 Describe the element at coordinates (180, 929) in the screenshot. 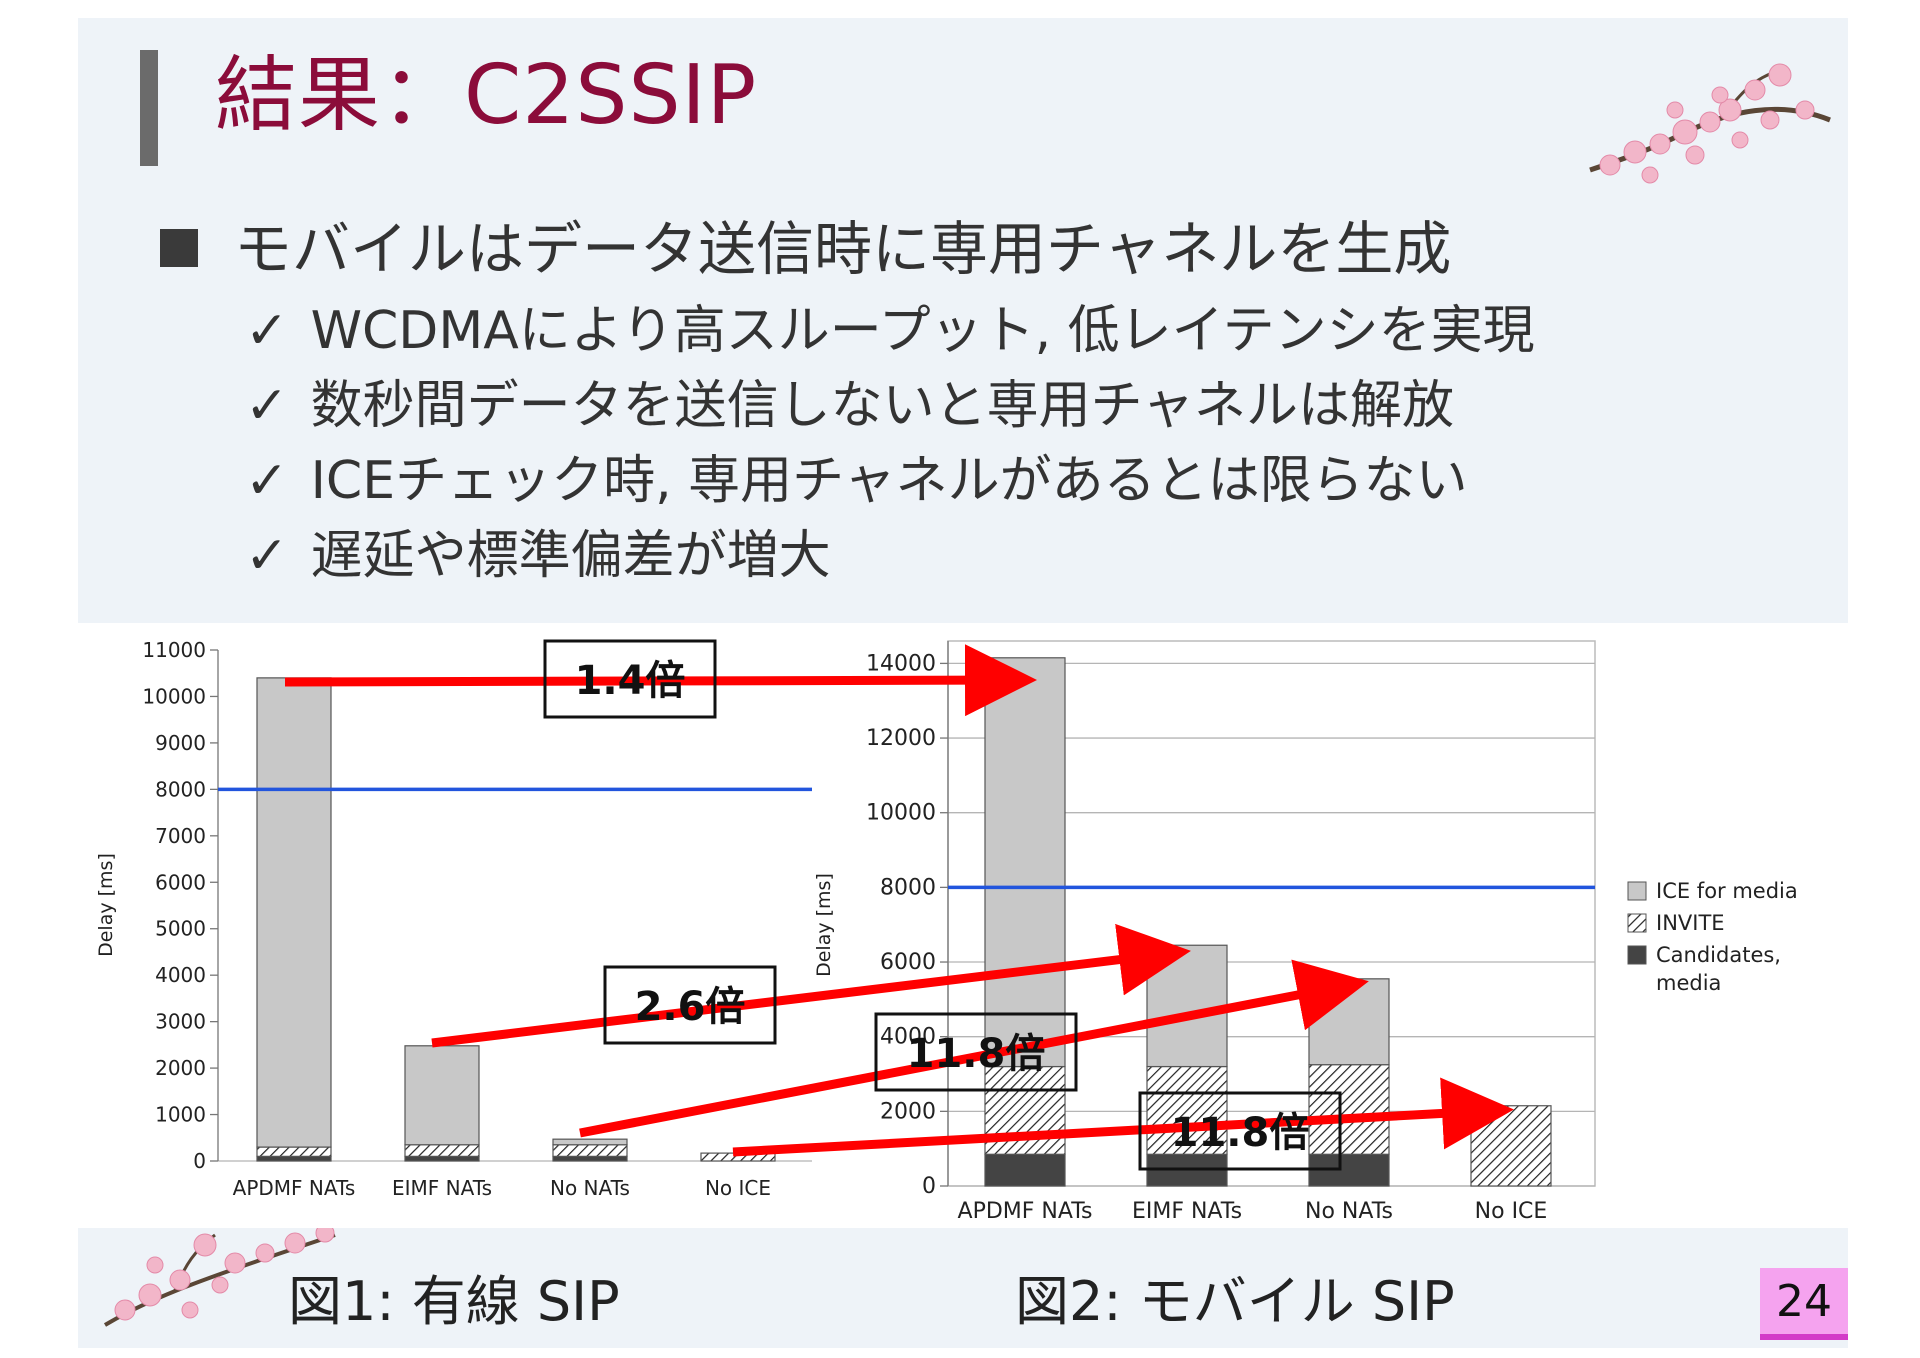

I see `y-tick-label: 5000` at that location.